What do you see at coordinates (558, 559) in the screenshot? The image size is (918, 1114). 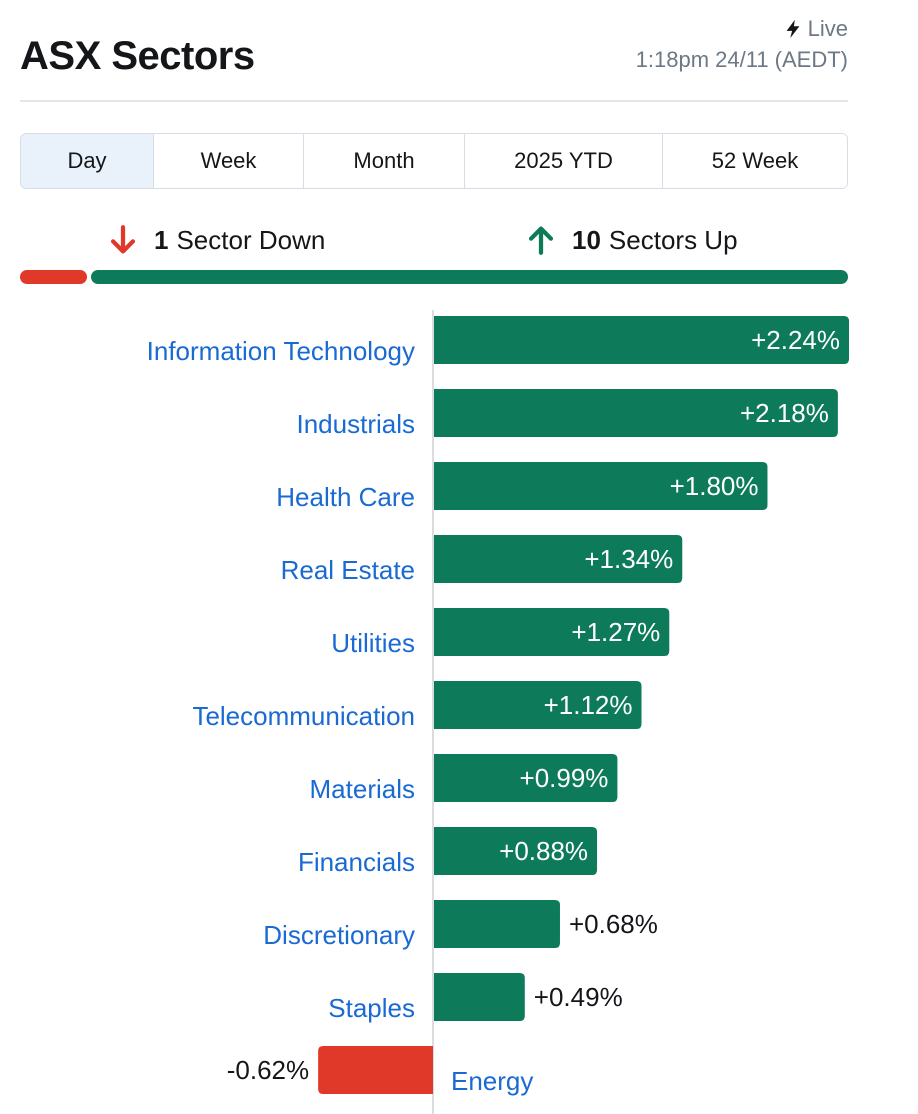 I see `bar-real-estate` at bounding box center [558, 559].